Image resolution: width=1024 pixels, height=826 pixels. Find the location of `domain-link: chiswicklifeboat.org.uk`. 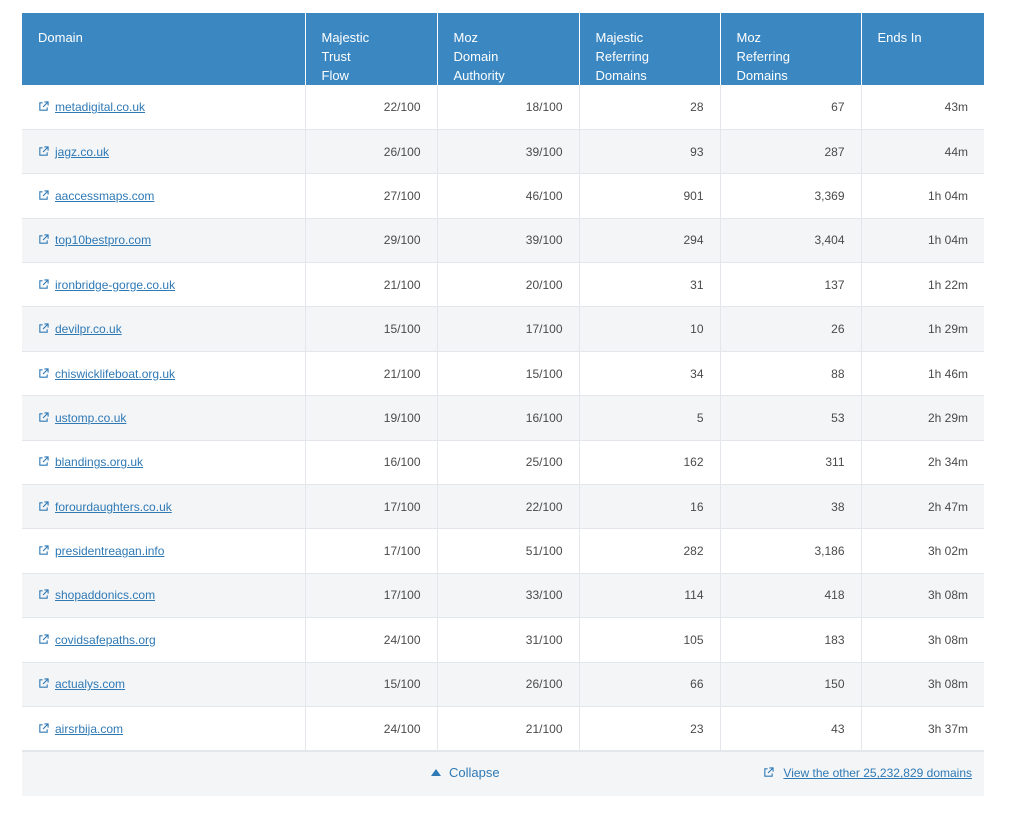

domain-link: chiswicklifeboat.org.uk is located at coordinates (115, 373).